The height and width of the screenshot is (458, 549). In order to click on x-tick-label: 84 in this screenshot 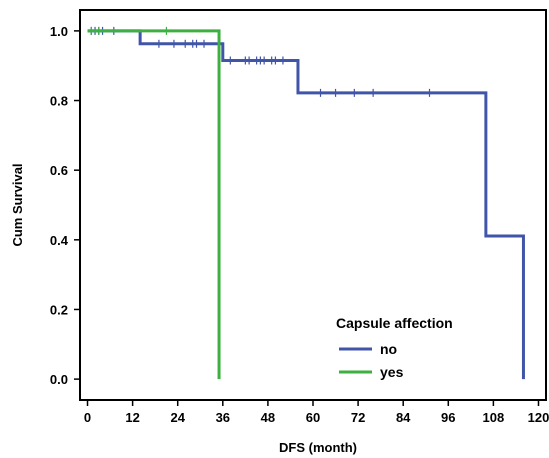, I will do `click(403, 417)`.